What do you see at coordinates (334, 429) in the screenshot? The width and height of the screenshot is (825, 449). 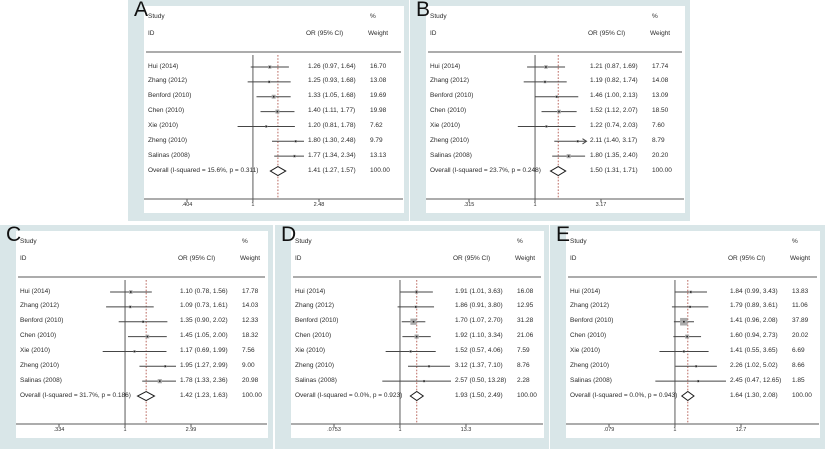 I see `axis-tick-label: .0753` at bounding box center [334, 429].